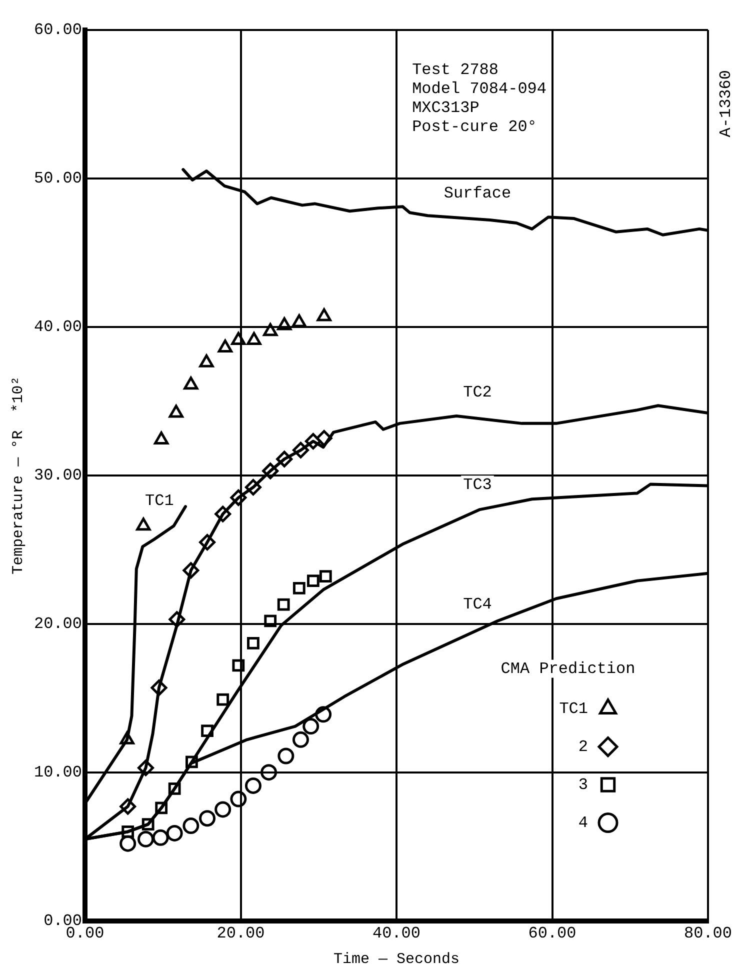  What do you see at coordinates (18, 475) in the screenshot?
I see `y-axis-title: Temperature — °R *10²` at bounding box center [18, 475].